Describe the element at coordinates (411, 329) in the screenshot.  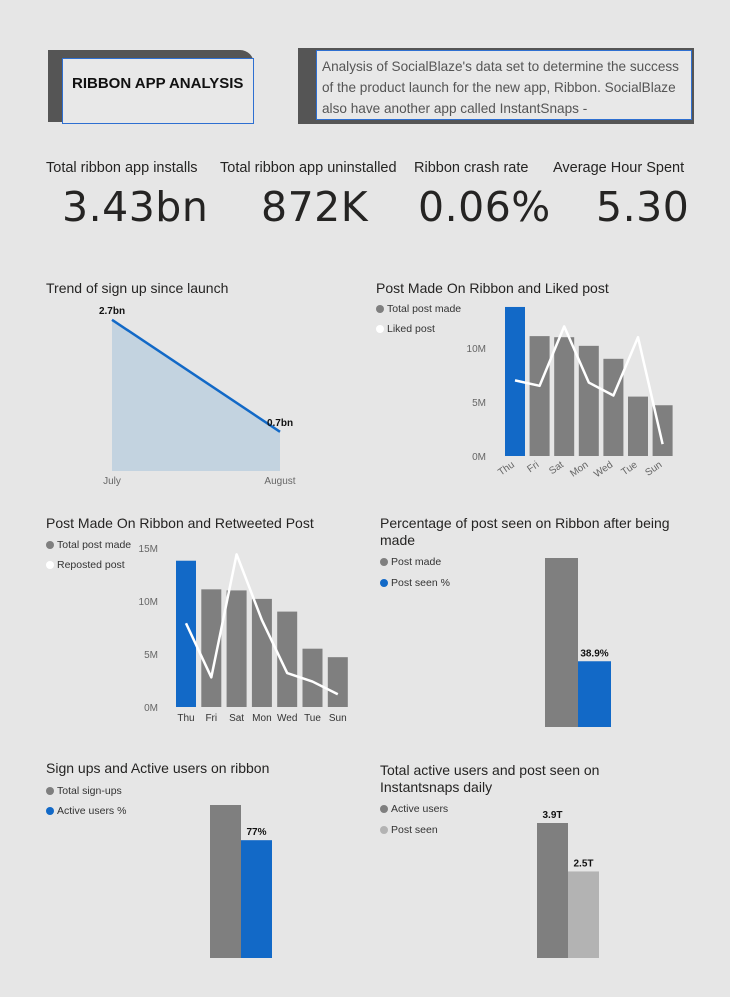
I see `legend-label: Liked post` at that location.